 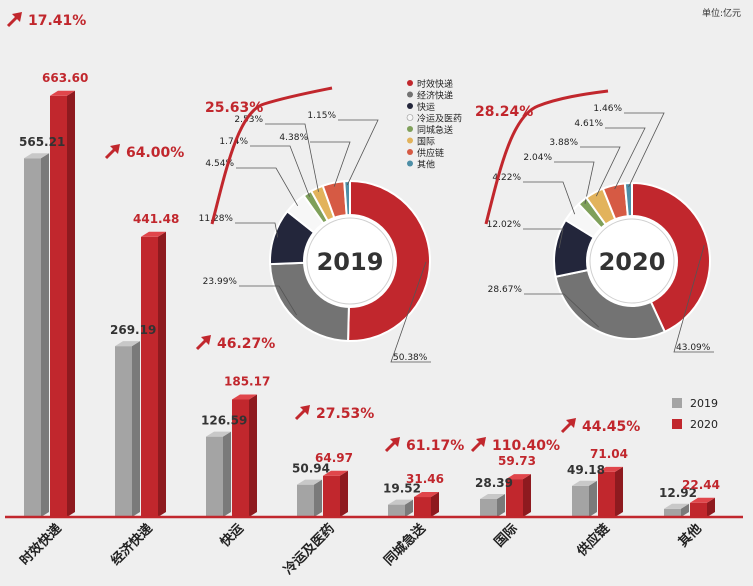 I want to click on donut2-value-7: 1.46%, so click(x=607, y=109).